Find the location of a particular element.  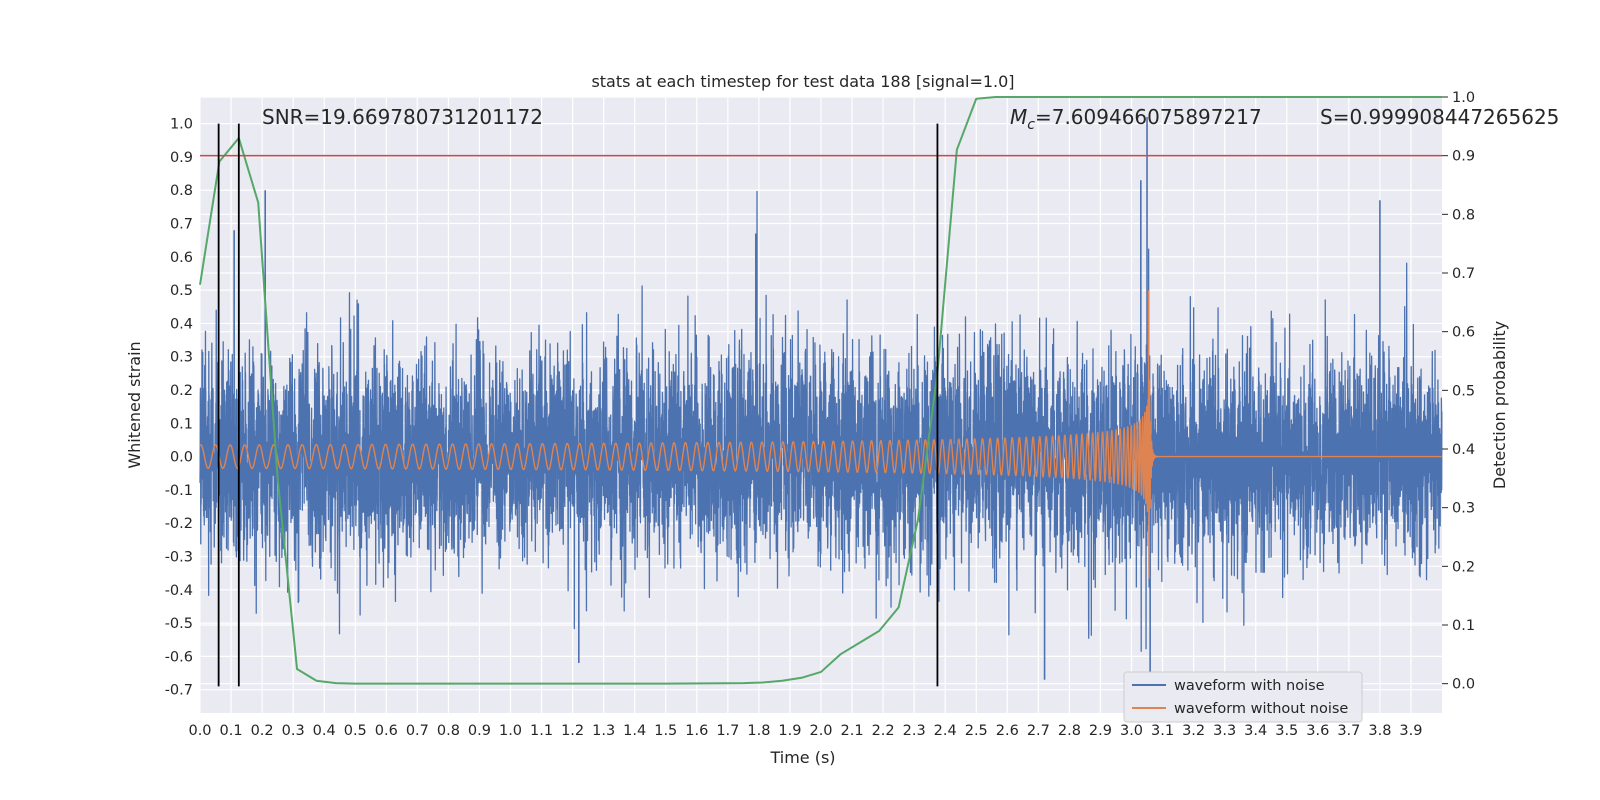

x-tick-label: 3.0 is located at coordinates (1131, 731).